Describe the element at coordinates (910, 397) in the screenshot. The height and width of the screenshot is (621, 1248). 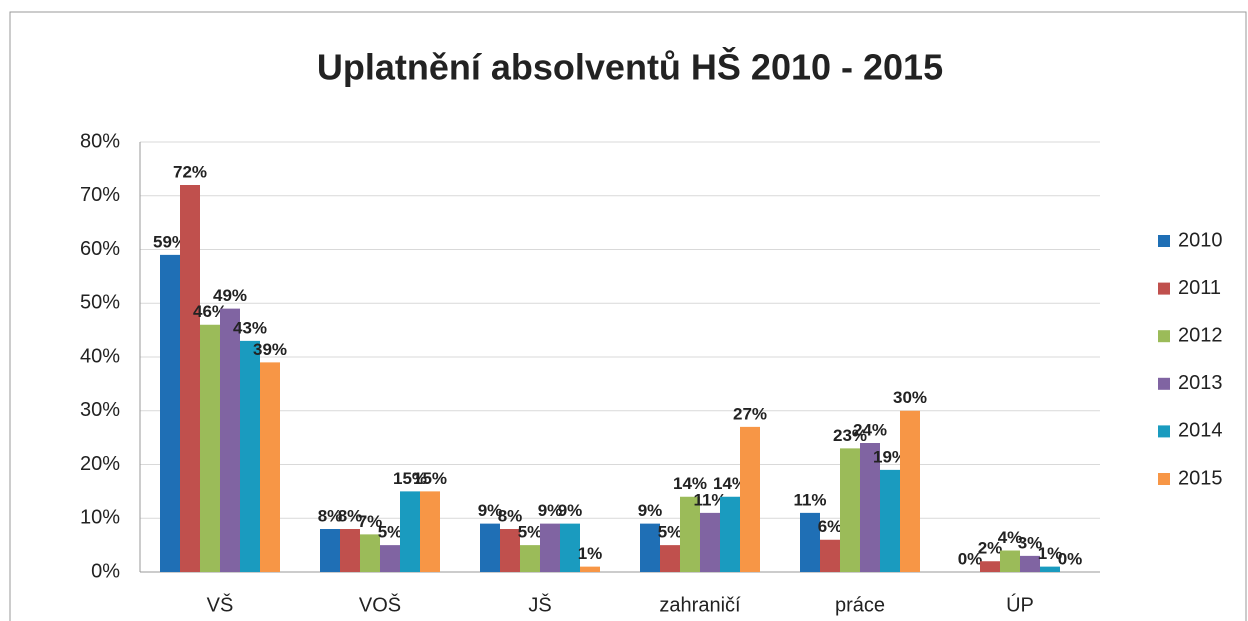
I see `data-label: 30%` at that location.